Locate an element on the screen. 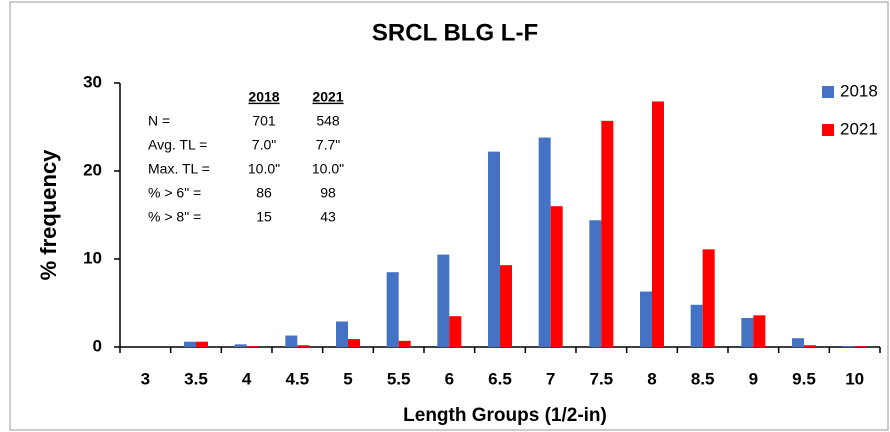 This screenshot has height=432, width=890. y-tick-label: 20 is located at coordinates (92, 169).